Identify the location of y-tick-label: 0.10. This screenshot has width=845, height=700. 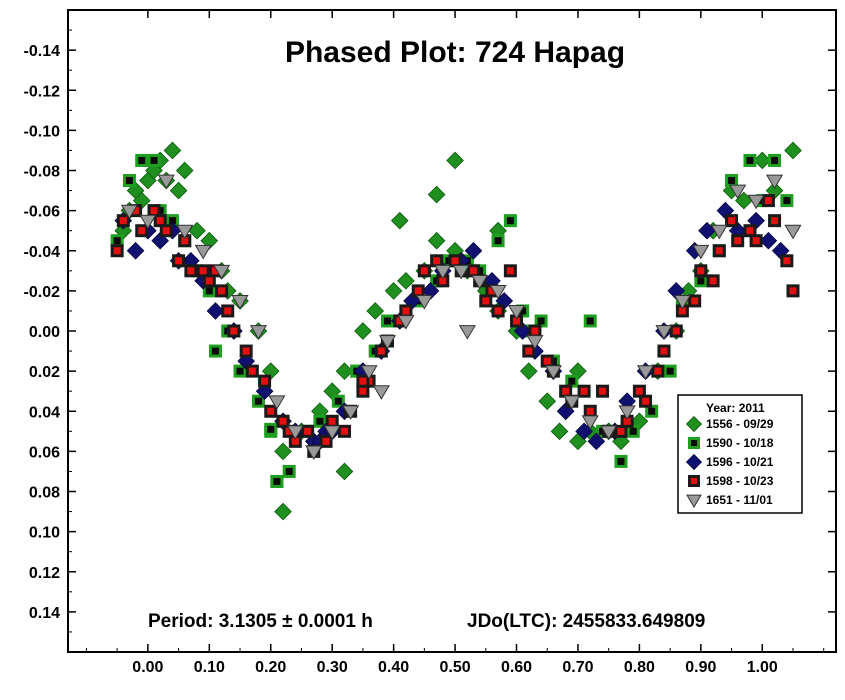
(44, 533).